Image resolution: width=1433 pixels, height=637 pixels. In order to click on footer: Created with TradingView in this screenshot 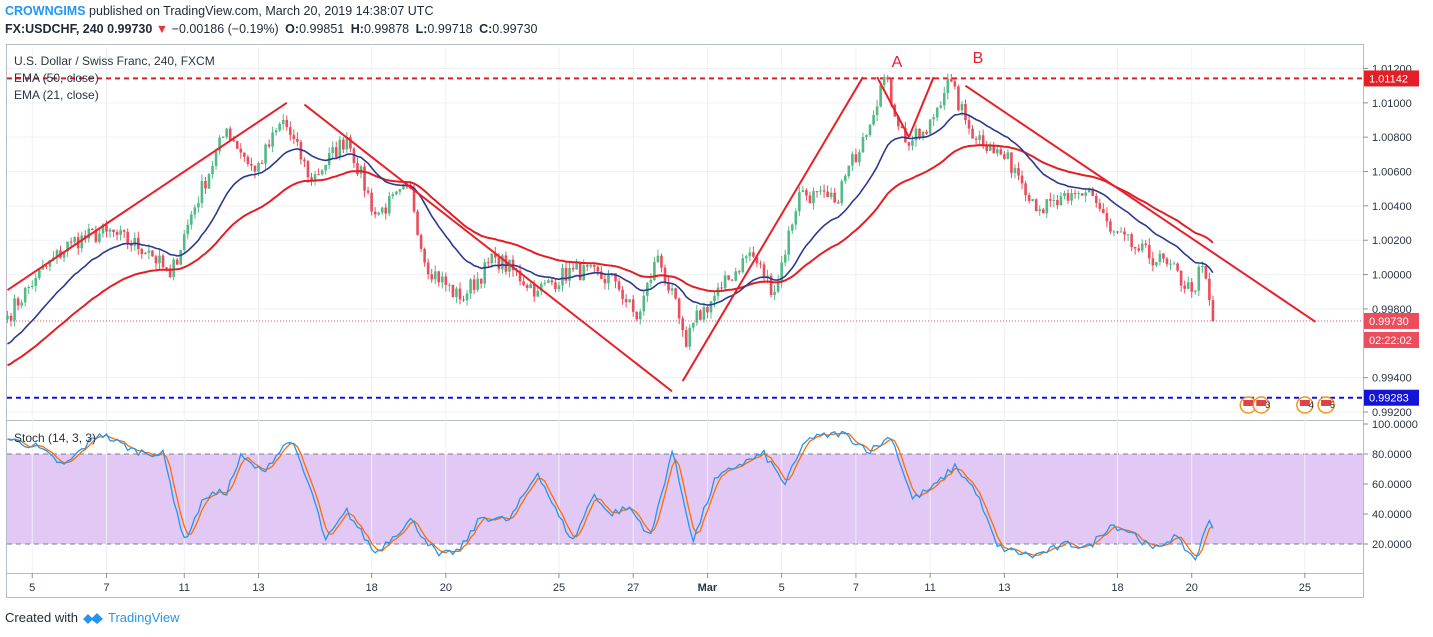, I will do `click(92, 617)`.